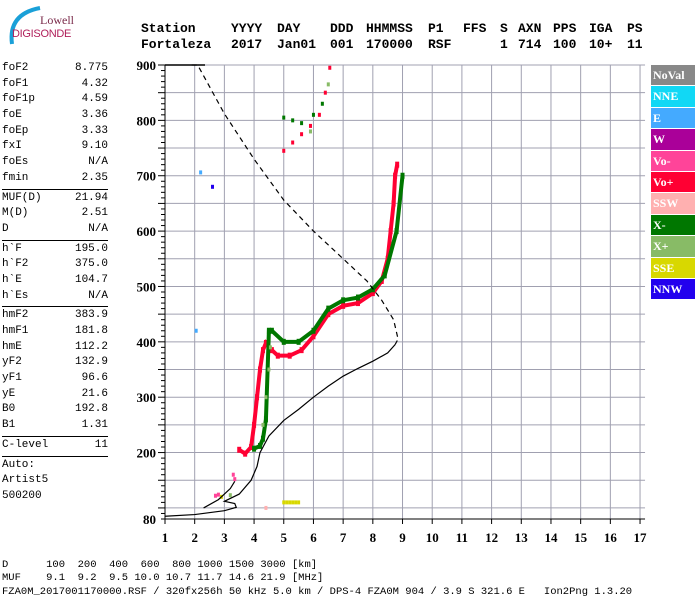  I want to click on y-tick-label: 700, so click(147, 176).